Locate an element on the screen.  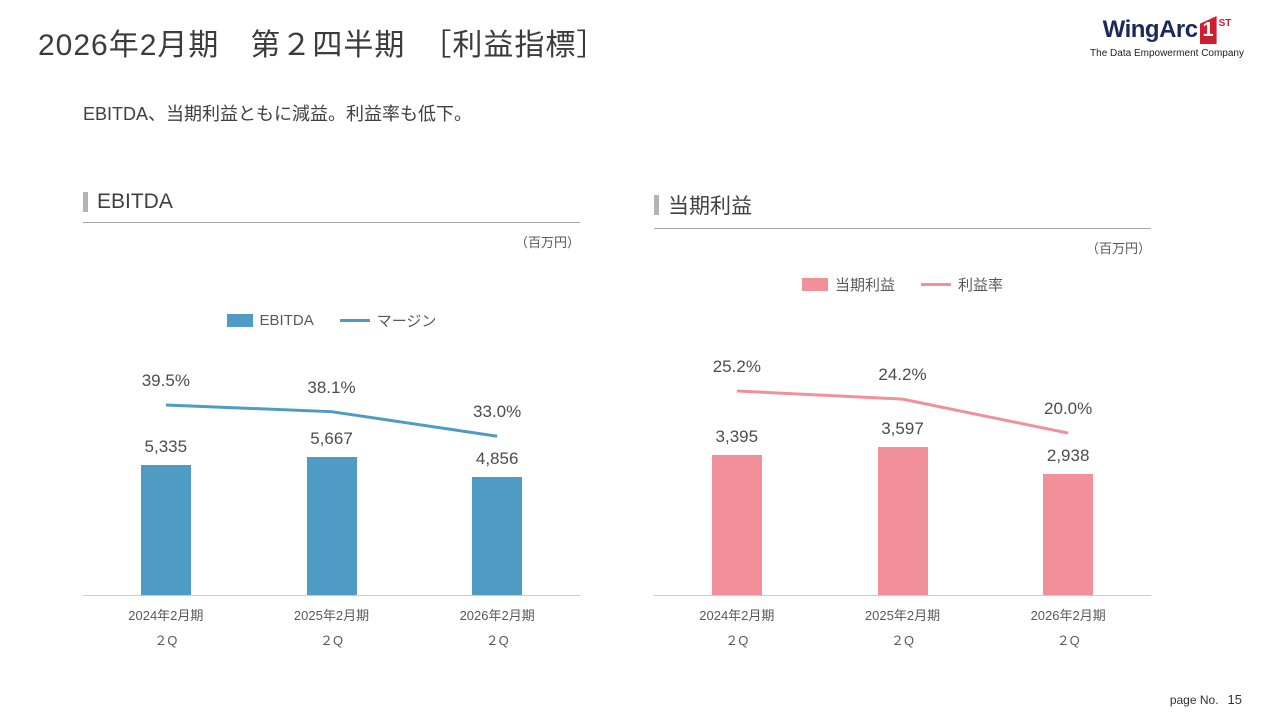
legend-label-net-income: 当期利益 is located at coordinates (864, 285).